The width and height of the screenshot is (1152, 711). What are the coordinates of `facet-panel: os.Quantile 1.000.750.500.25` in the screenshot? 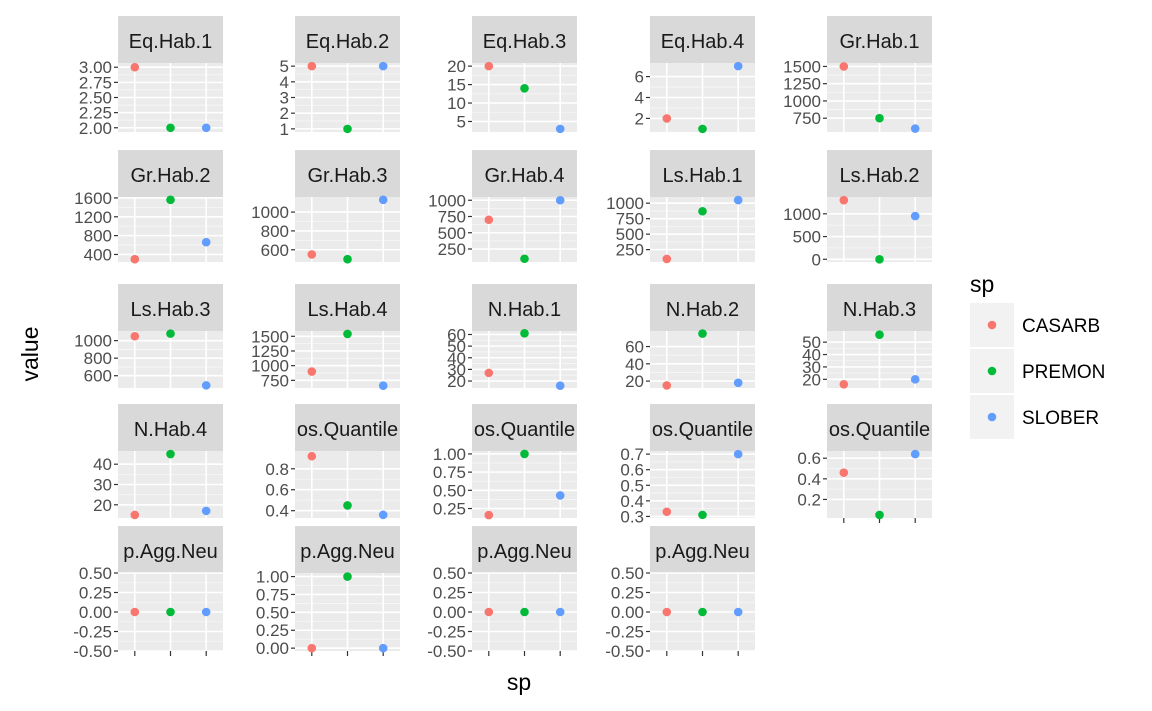 It's located at (505, 462).